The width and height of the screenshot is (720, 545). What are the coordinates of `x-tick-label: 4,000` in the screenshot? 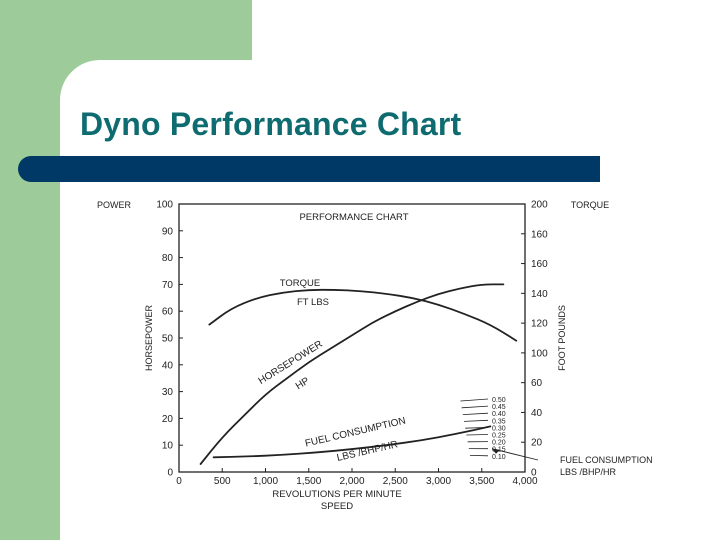 It's located at (524, 481).